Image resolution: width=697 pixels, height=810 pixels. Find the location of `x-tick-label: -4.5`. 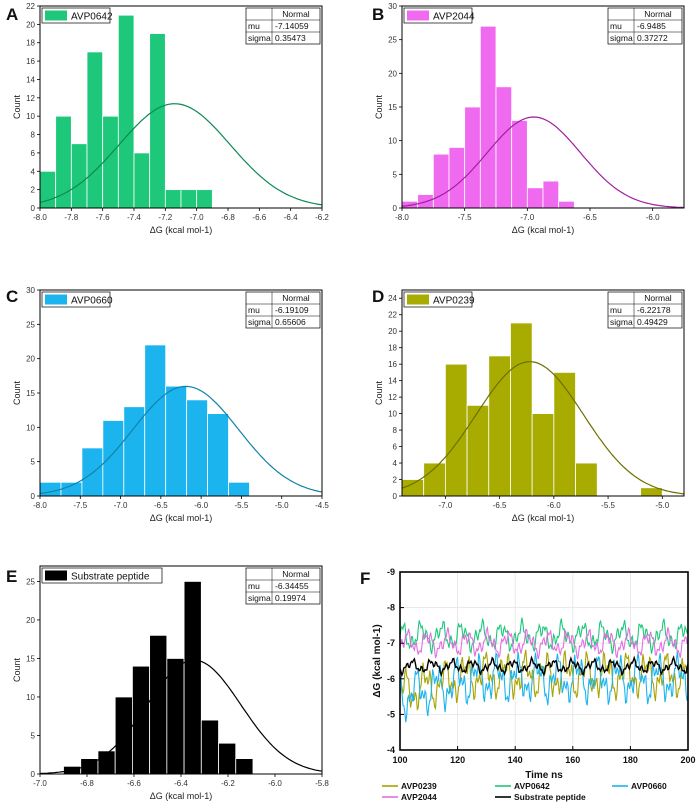

x-tick-label: -4.5 is located at coordinates (322, 505).